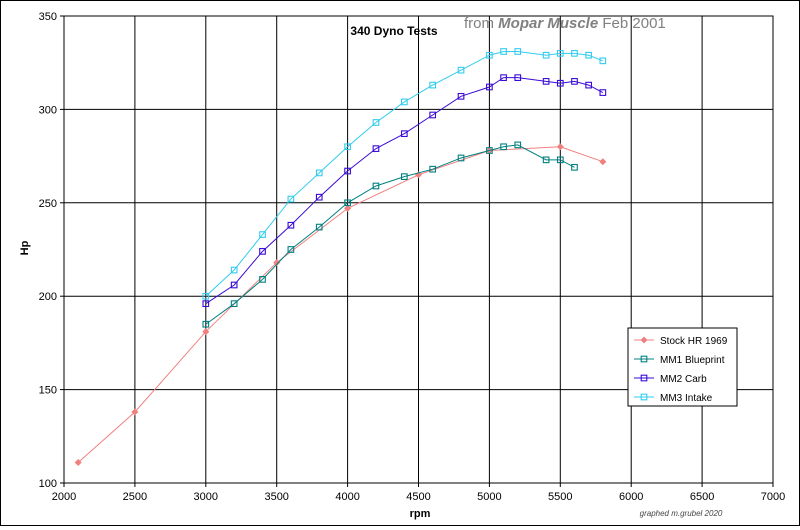 This screenshot has height=530, width=800. What do you see at coordinates (347, 497) in the screenshot?
I see `x-tick-label: 4000` at bounding box center [347, 497].